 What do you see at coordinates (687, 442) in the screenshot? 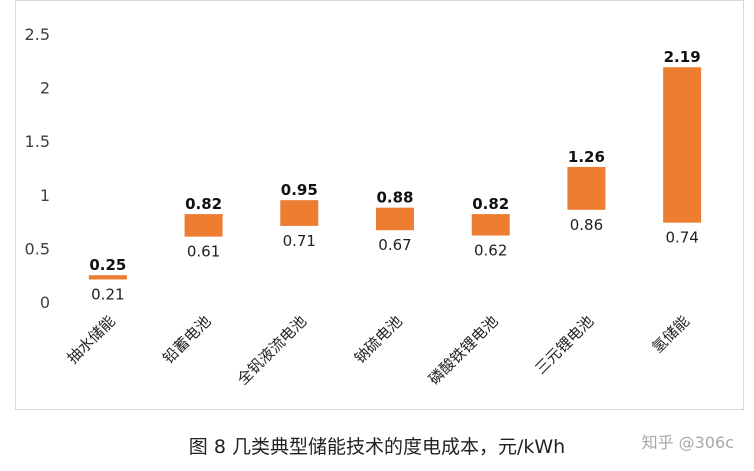
I see `watermark: 知乎 @306c` at bounding box center [687, 442].